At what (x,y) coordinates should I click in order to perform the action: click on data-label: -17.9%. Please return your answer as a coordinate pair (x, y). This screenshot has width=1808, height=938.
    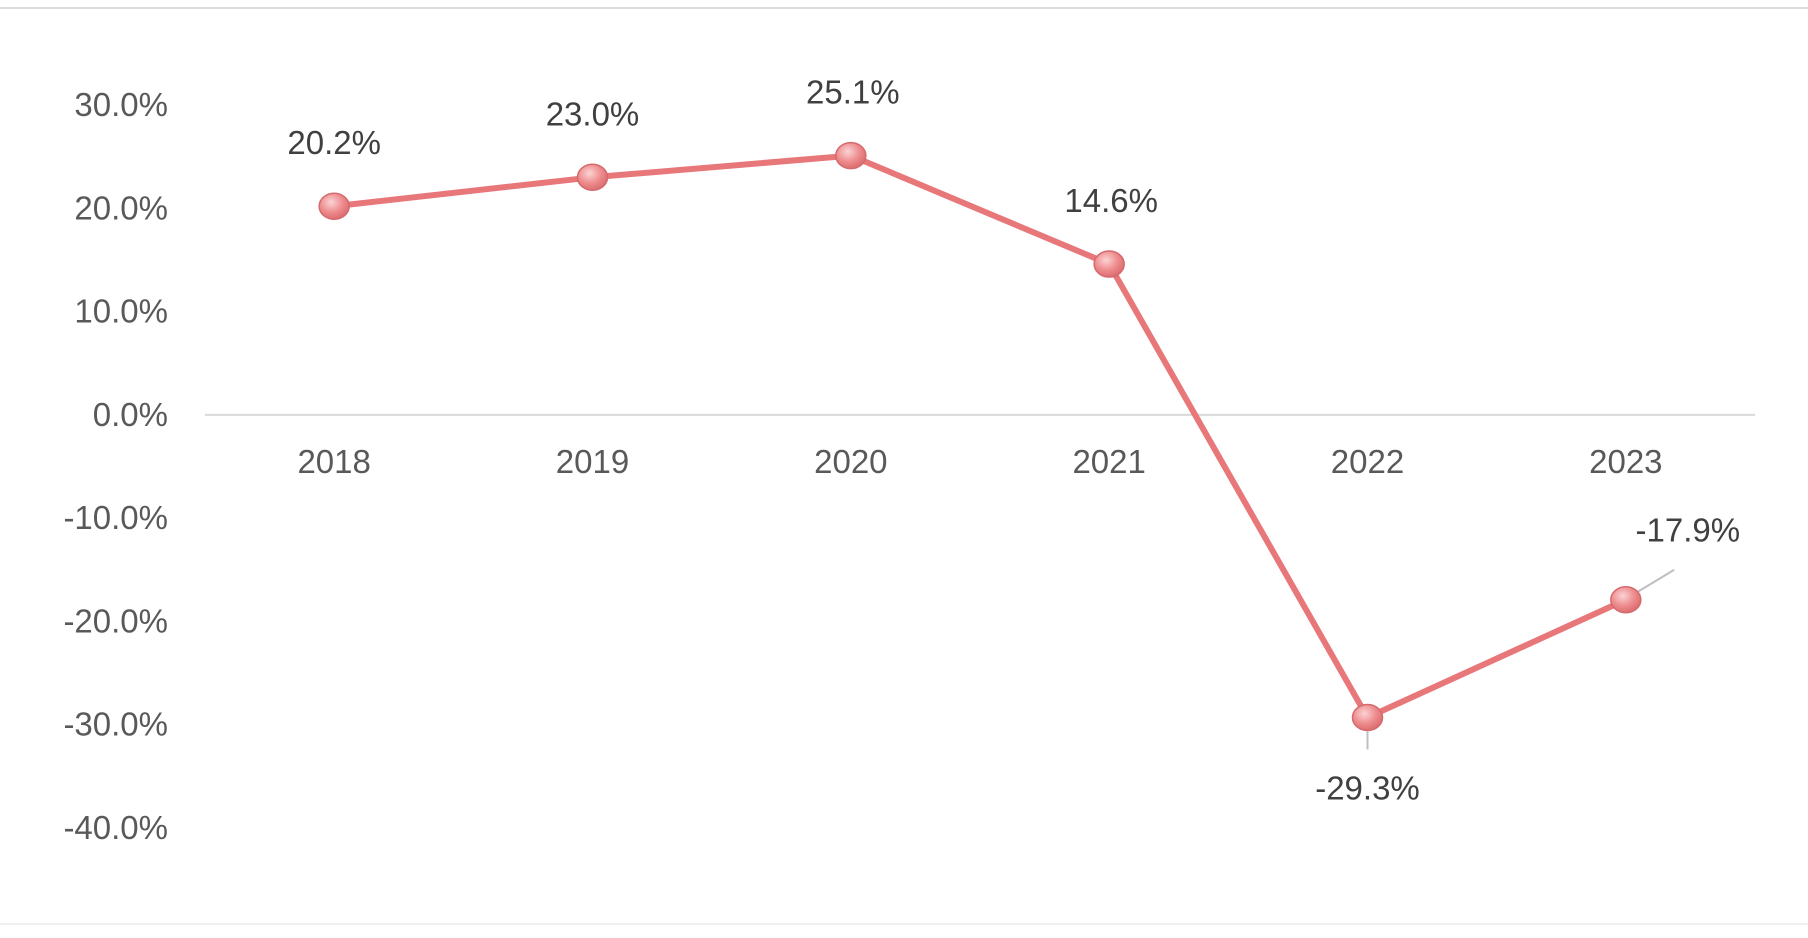
    Looking at the image, I should click on (1688, 530).